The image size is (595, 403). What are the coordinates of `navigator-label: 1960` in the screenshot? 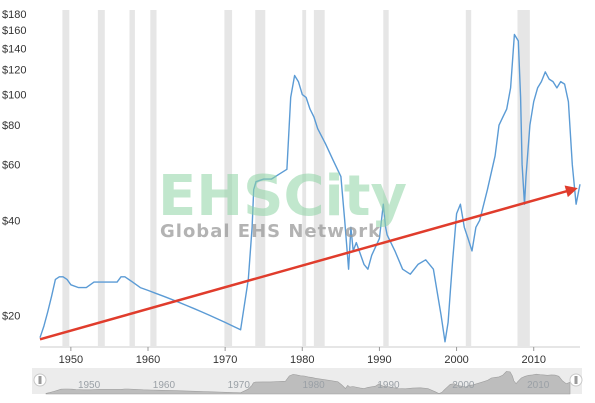 It's located at (164, 385).